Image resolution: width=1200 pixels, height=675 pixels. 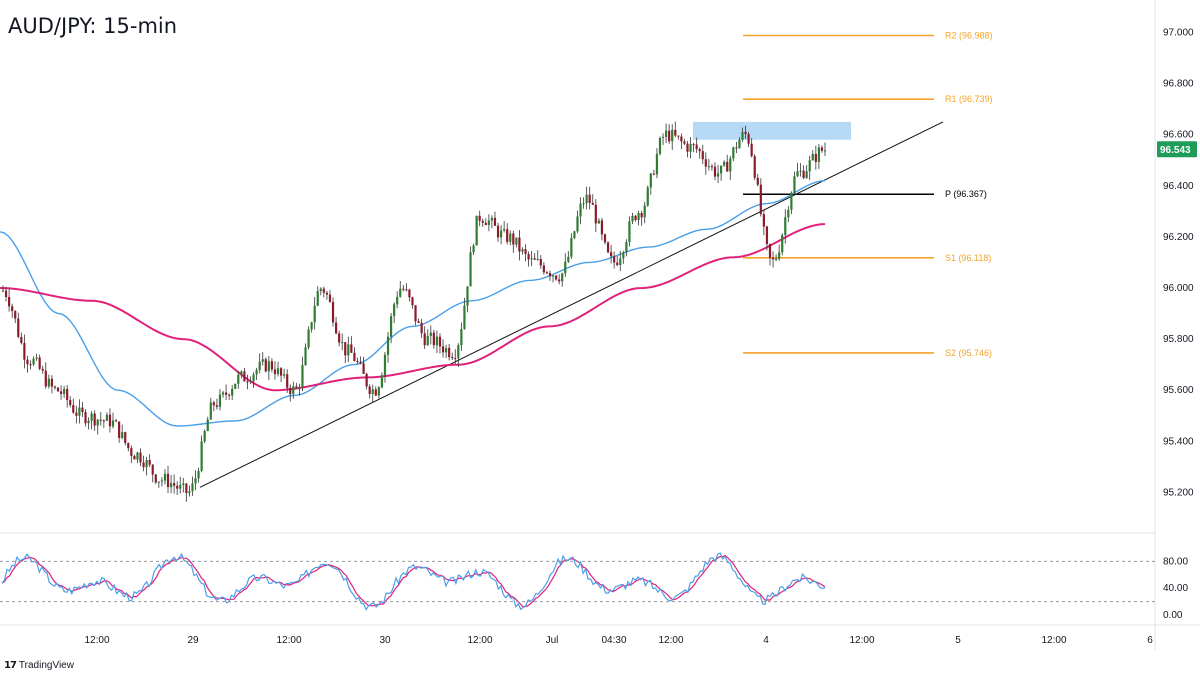 What do you see at coordinates (1178, 492) in the screenshot?
I see `price-tick-label: 95.200` at bounding box center [1178, 492].